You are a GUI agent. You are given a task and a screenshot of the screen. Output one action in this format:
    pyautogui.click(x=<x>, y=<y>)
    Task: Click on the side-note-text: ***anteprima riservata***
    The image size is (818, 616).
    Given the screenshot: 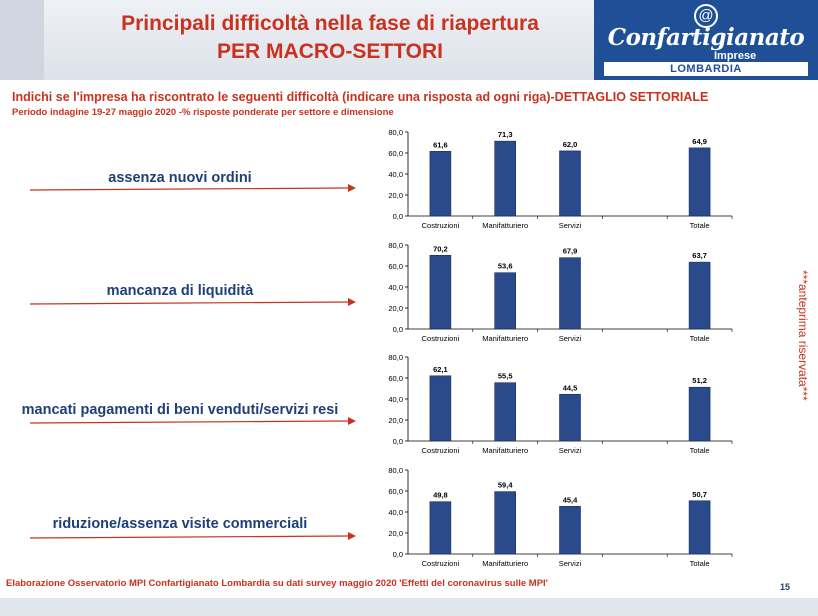 What is the action you would take?
    pyautogui.click(x=803, y=335)
    